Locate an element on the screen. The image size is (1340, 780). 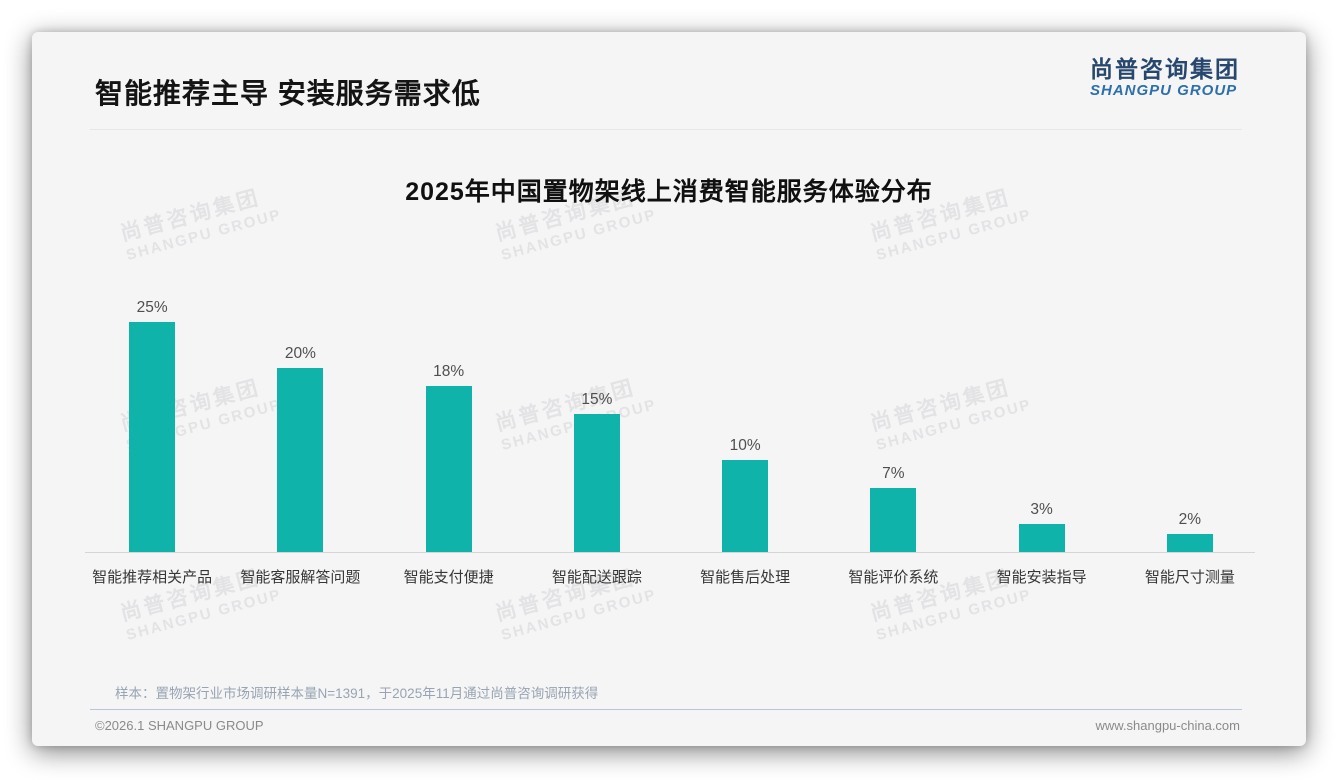
bar-area: 2% is located at coordinates (1189, 412).